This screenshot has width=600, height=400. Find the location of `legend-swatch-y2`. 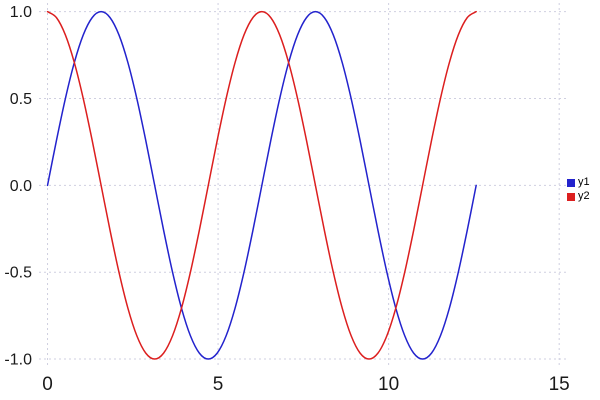

legend-swatch-y2 is located at coordinates (571, 196).